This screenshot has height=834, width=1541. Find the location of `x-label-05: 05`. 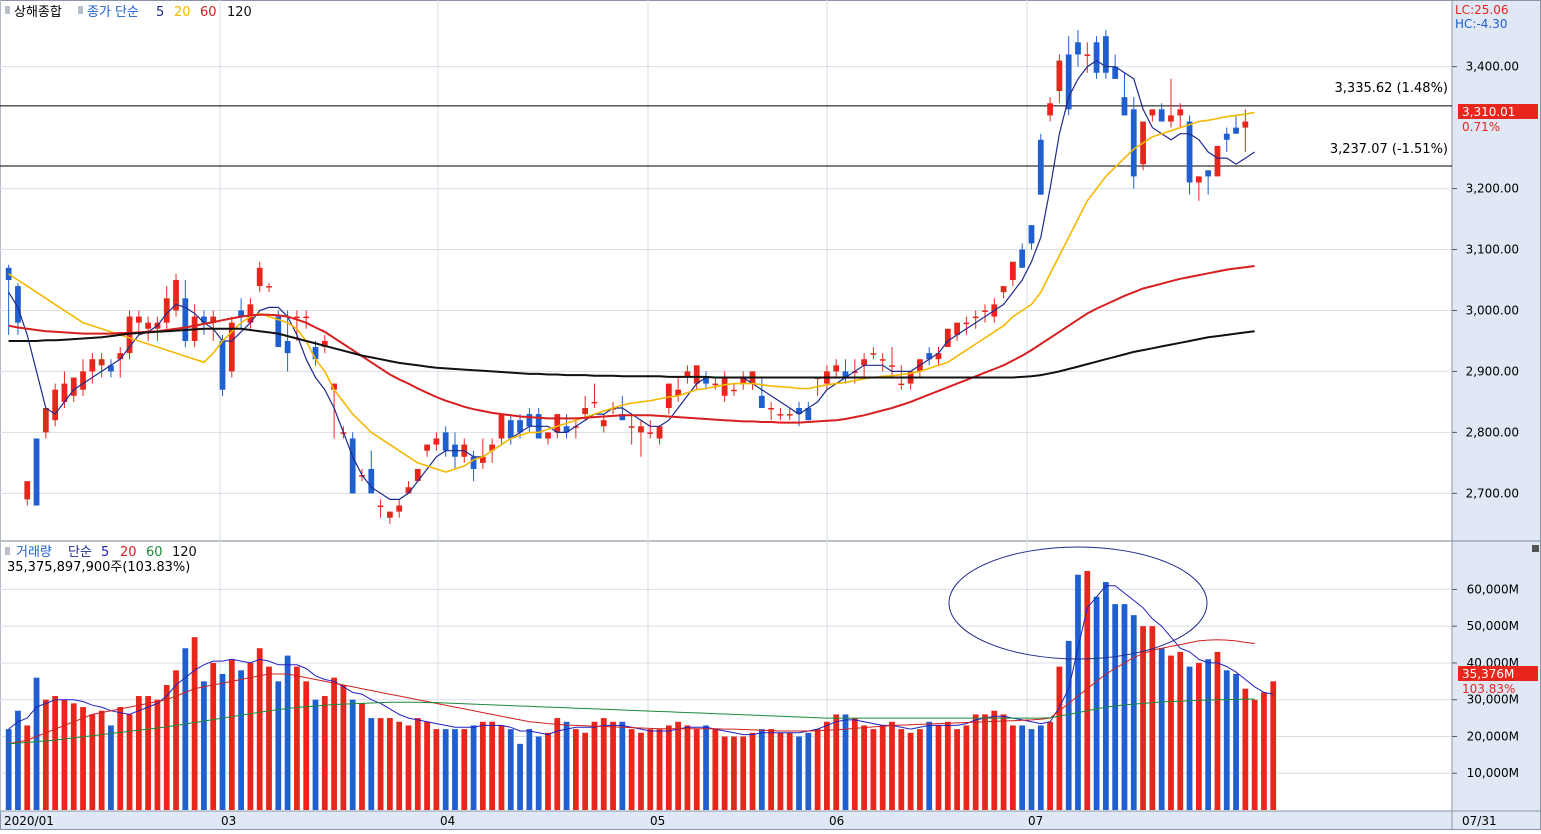

x-label-05: 05 is located at coordinates (657, 821).